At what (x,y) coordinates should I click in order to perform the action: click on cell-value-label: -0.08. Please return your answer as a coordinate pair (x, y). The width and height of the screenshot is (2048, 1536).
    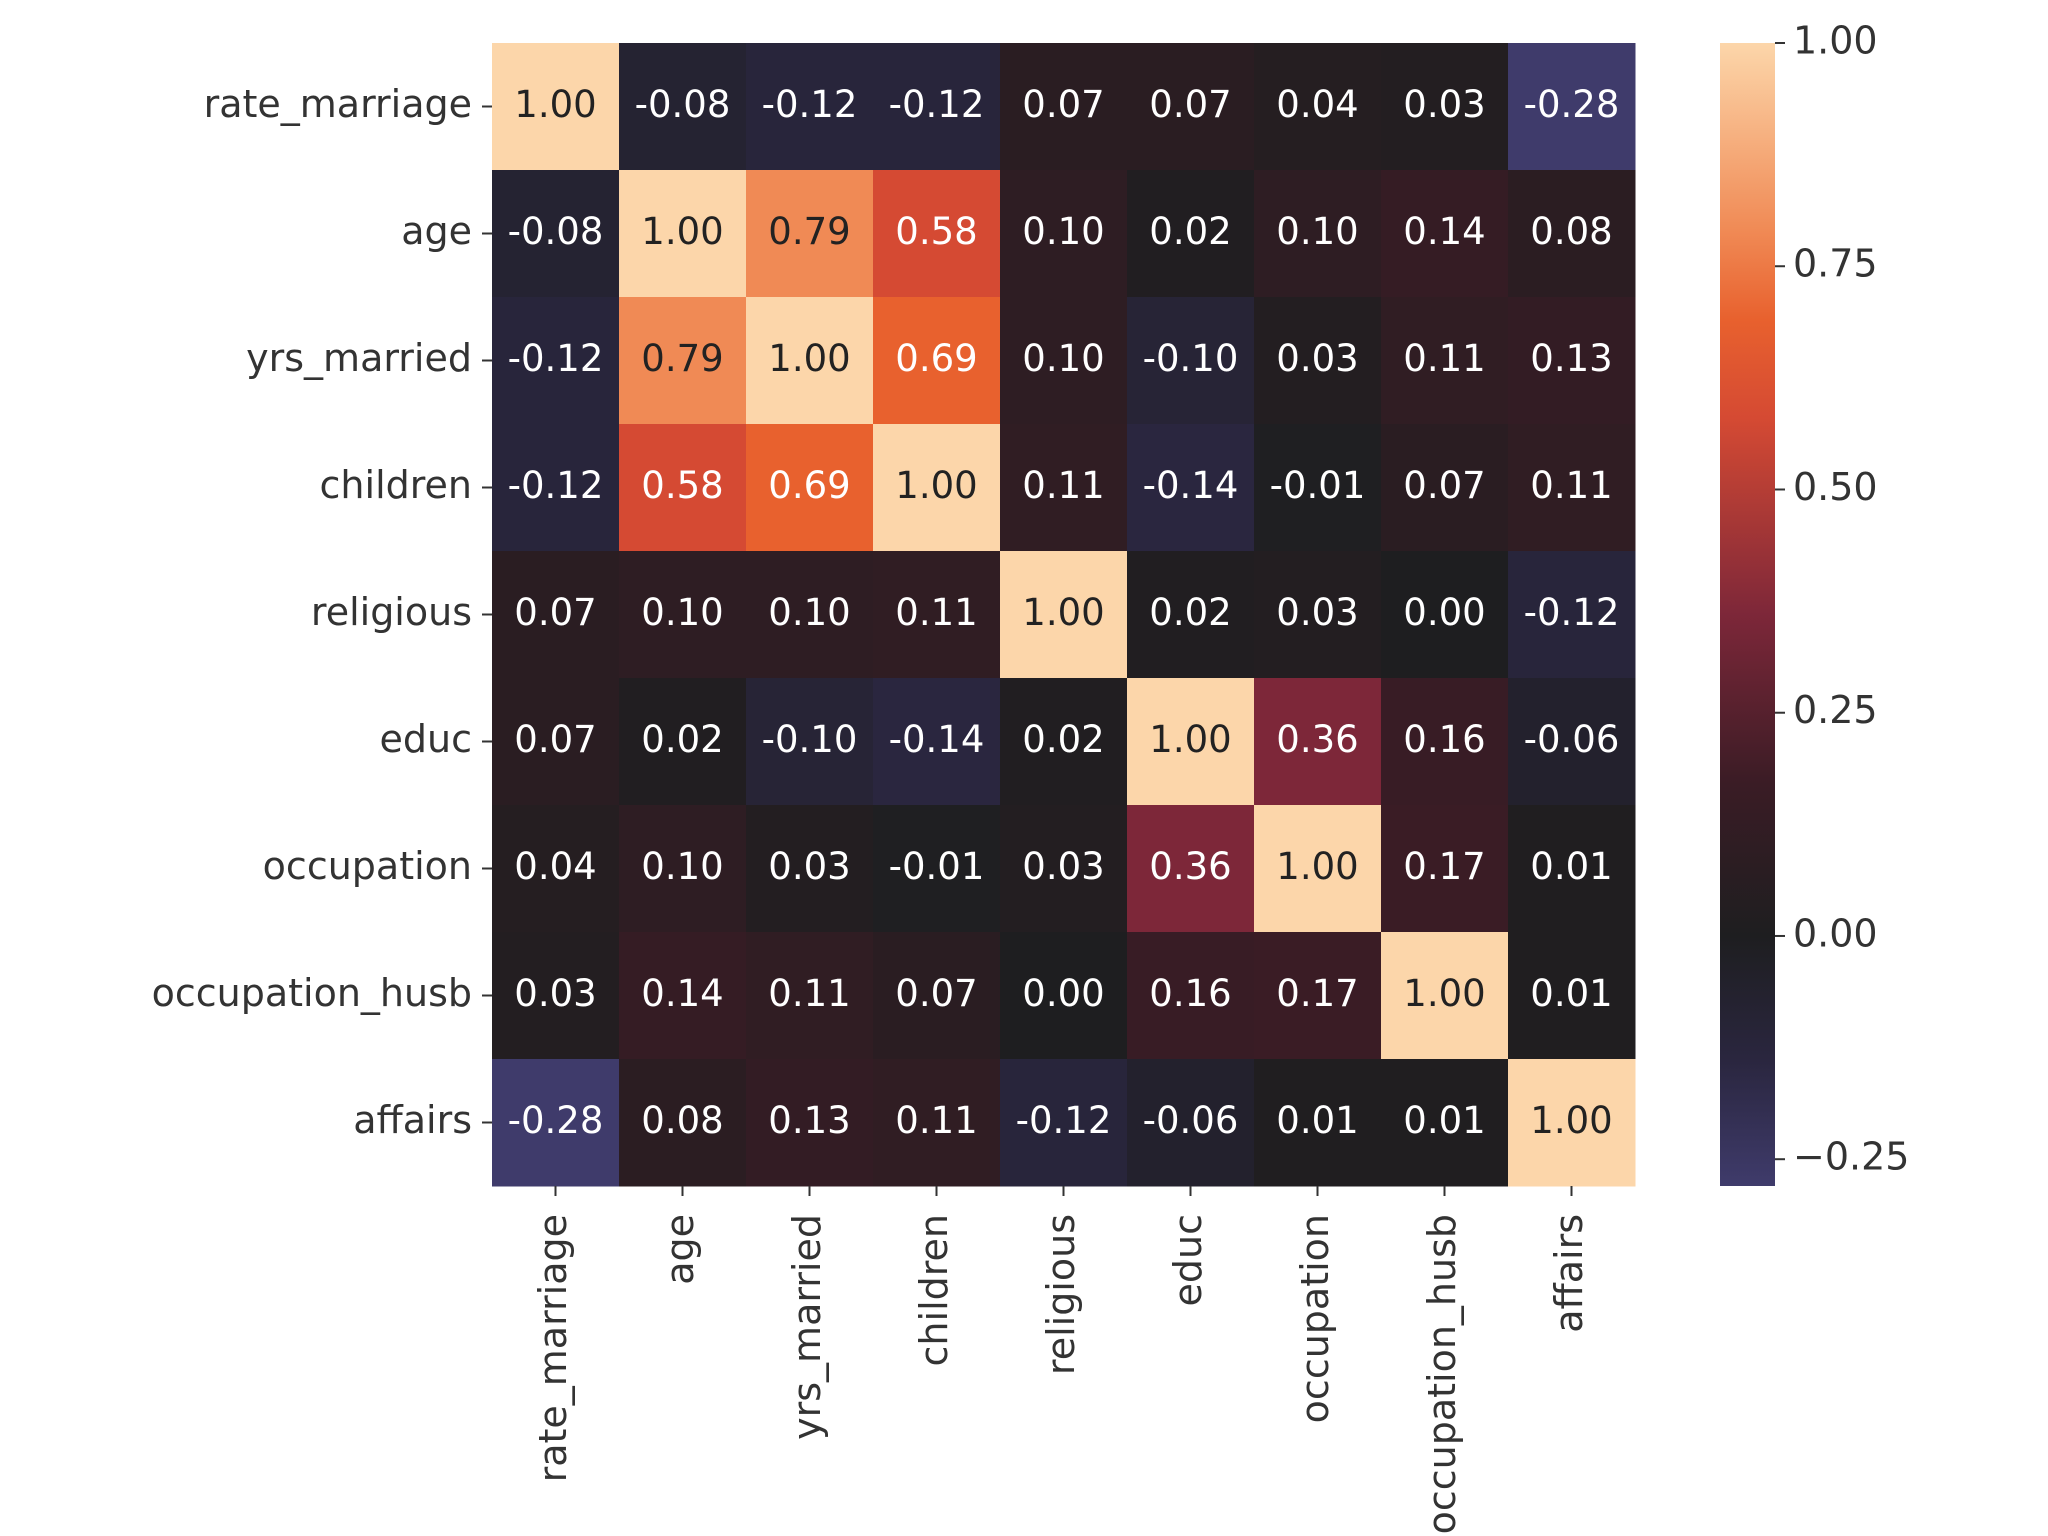
    Looking at the image, I should click on (683, 104).